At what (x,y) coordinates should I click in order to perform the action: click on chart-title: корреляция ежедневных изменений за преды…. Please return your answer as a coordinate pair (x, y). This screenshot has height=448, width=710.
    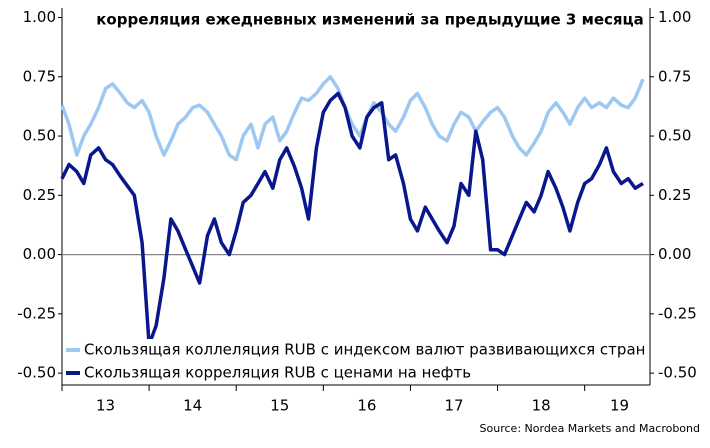
    Looking at the image, I should click on (370, 20).